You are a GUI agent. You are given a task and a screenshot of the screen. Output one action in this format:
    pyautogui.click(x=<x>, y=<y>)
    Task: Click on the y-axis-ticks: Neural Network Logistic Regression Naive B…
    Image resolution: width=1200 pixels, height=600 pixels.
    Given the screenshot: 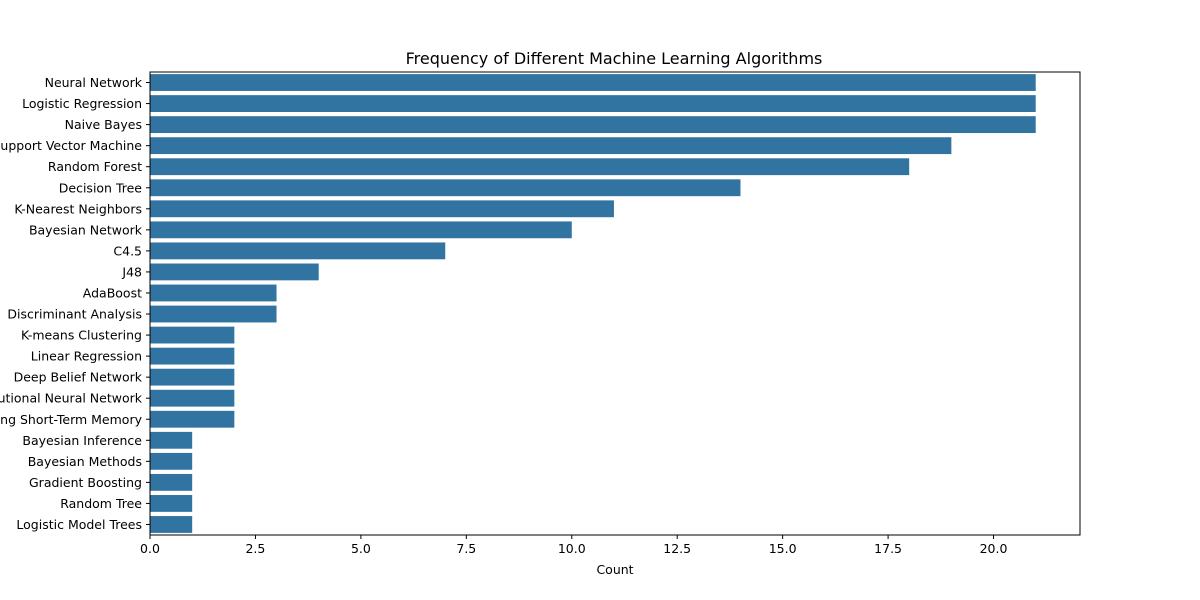 What is the action you would take?
    pyautogui.click(x=75, y=303)
    